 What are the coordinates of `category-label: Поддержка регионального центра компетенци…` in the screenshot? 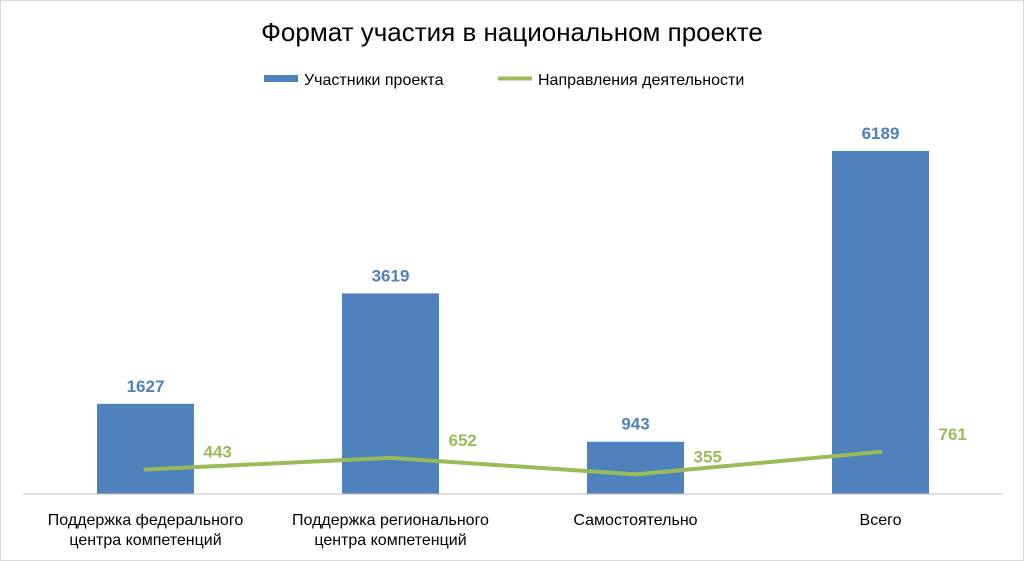 It's located at (390, 530).